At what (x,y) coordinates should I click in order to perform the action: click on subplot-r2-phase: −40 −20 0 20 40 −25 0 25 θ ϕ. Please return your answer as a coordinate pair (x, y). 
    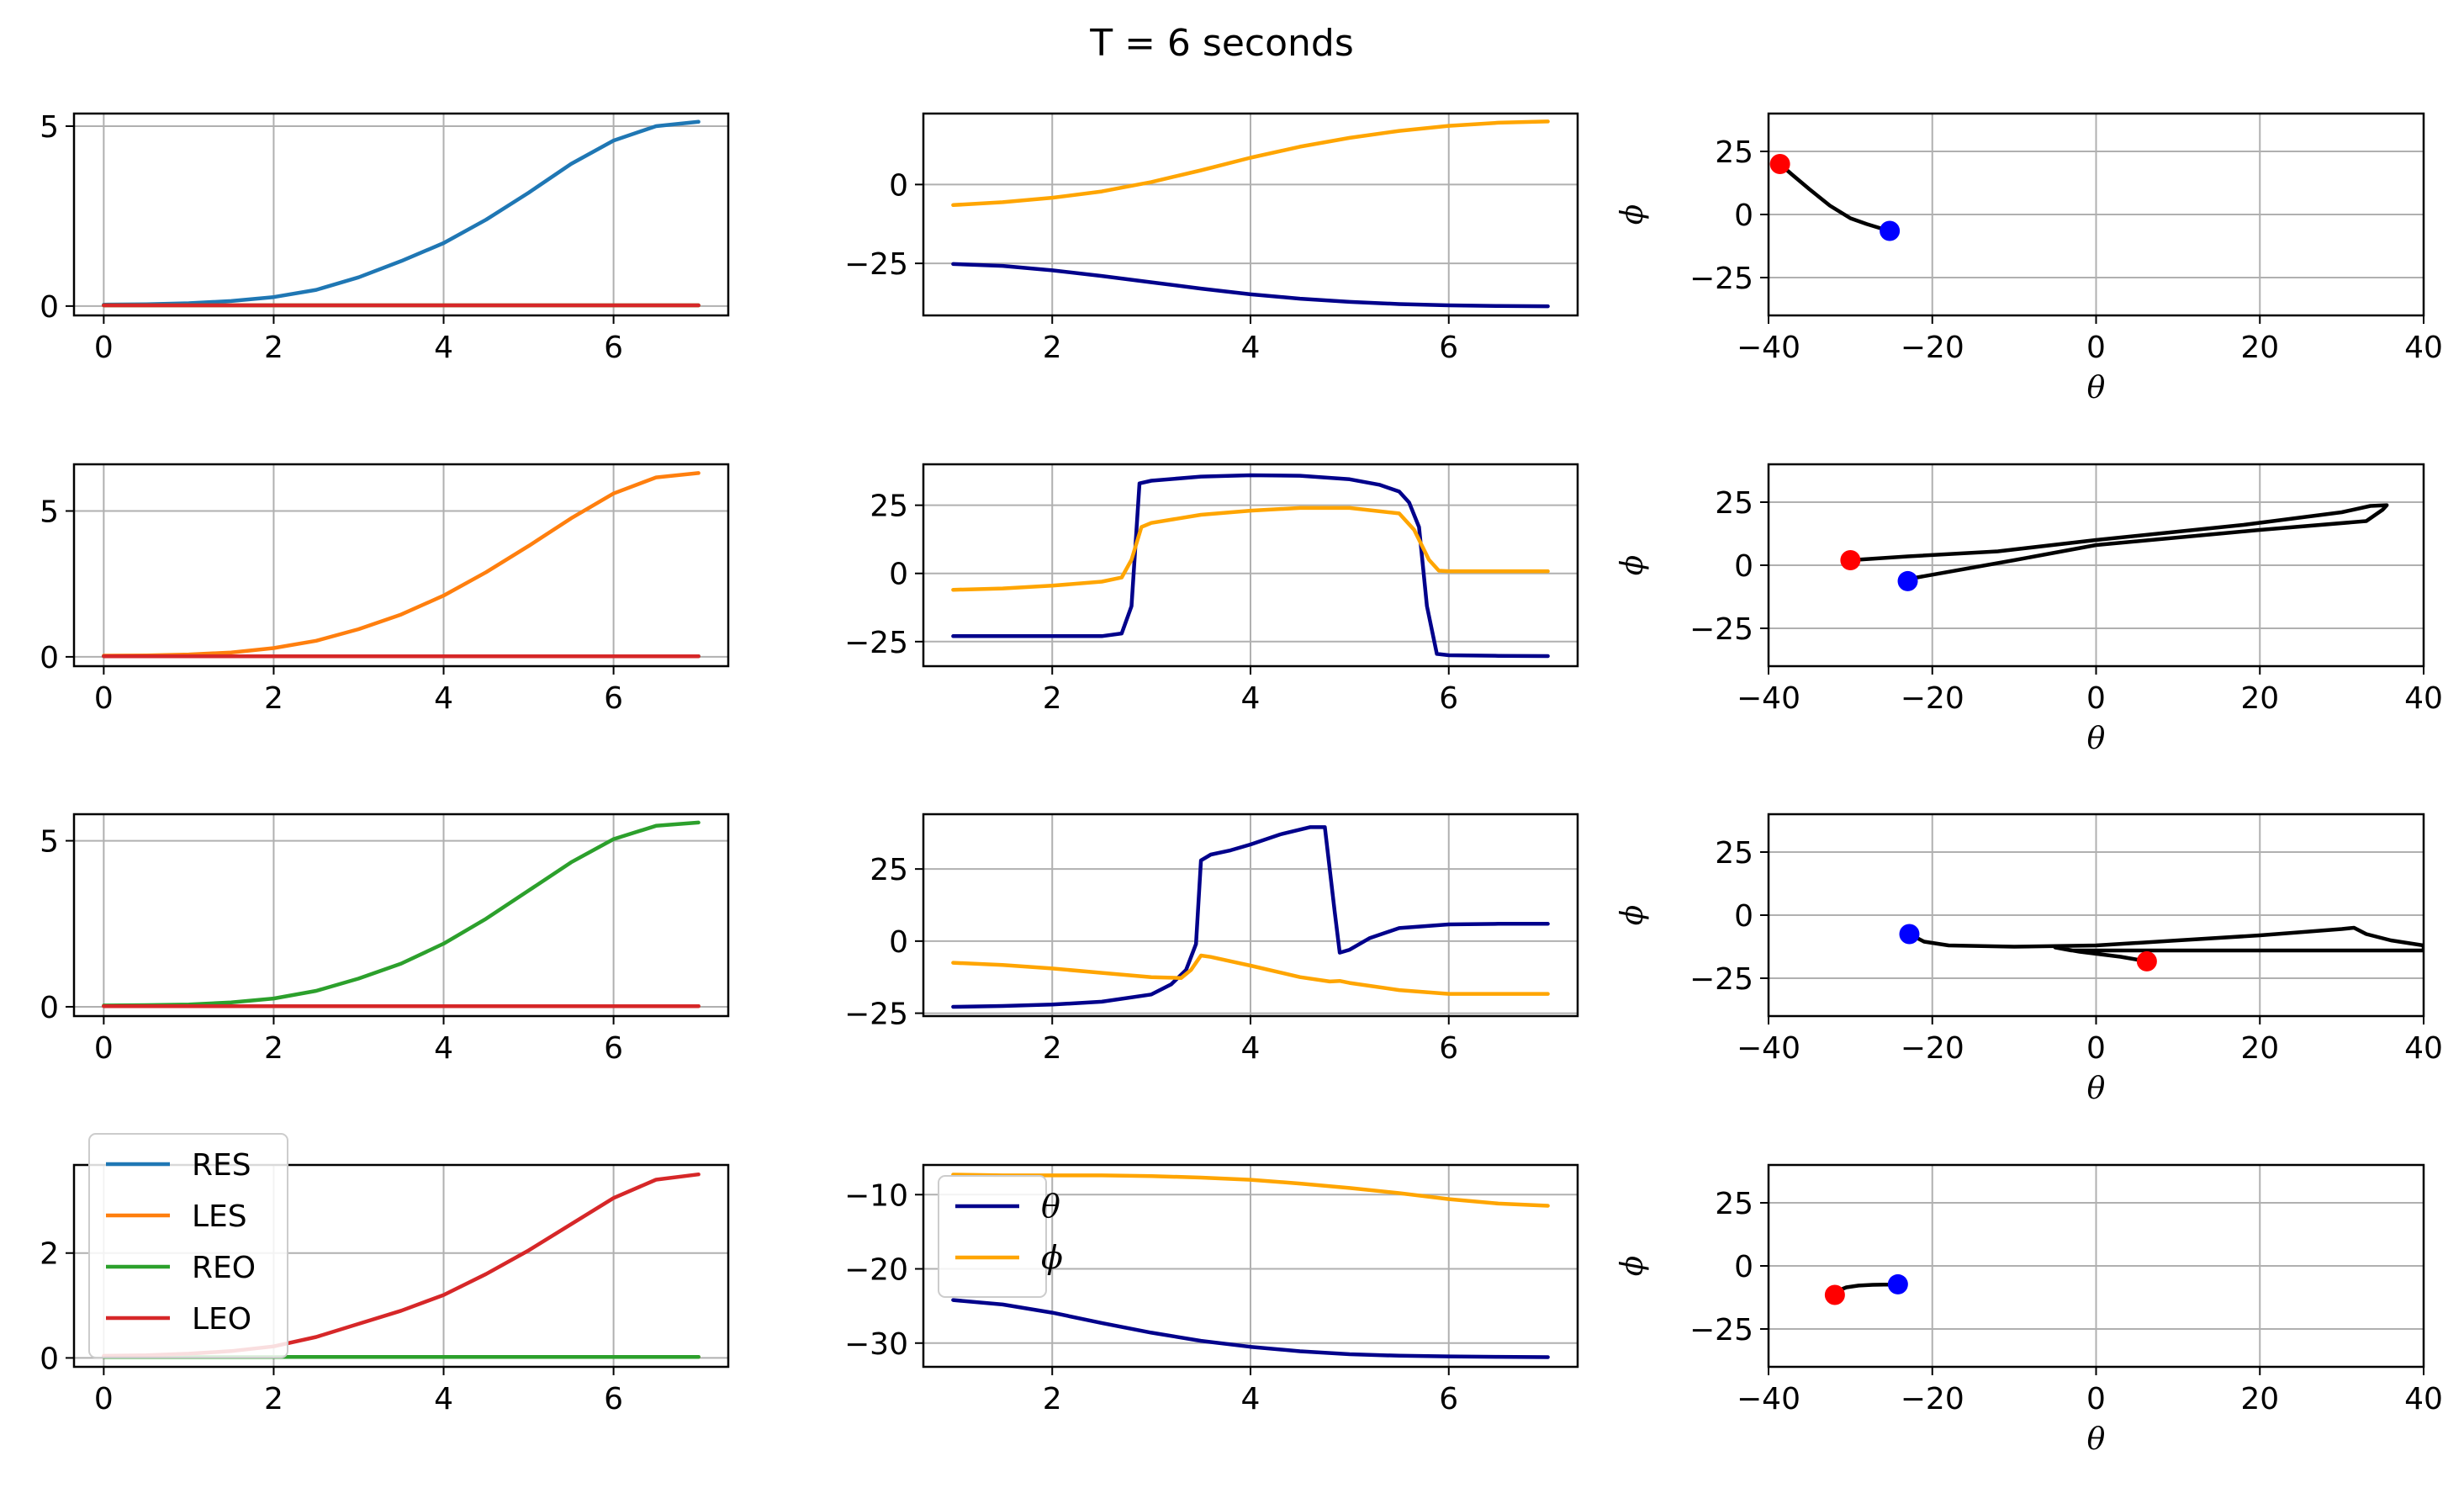
    Looking at the image, I should click on (2029, 959).